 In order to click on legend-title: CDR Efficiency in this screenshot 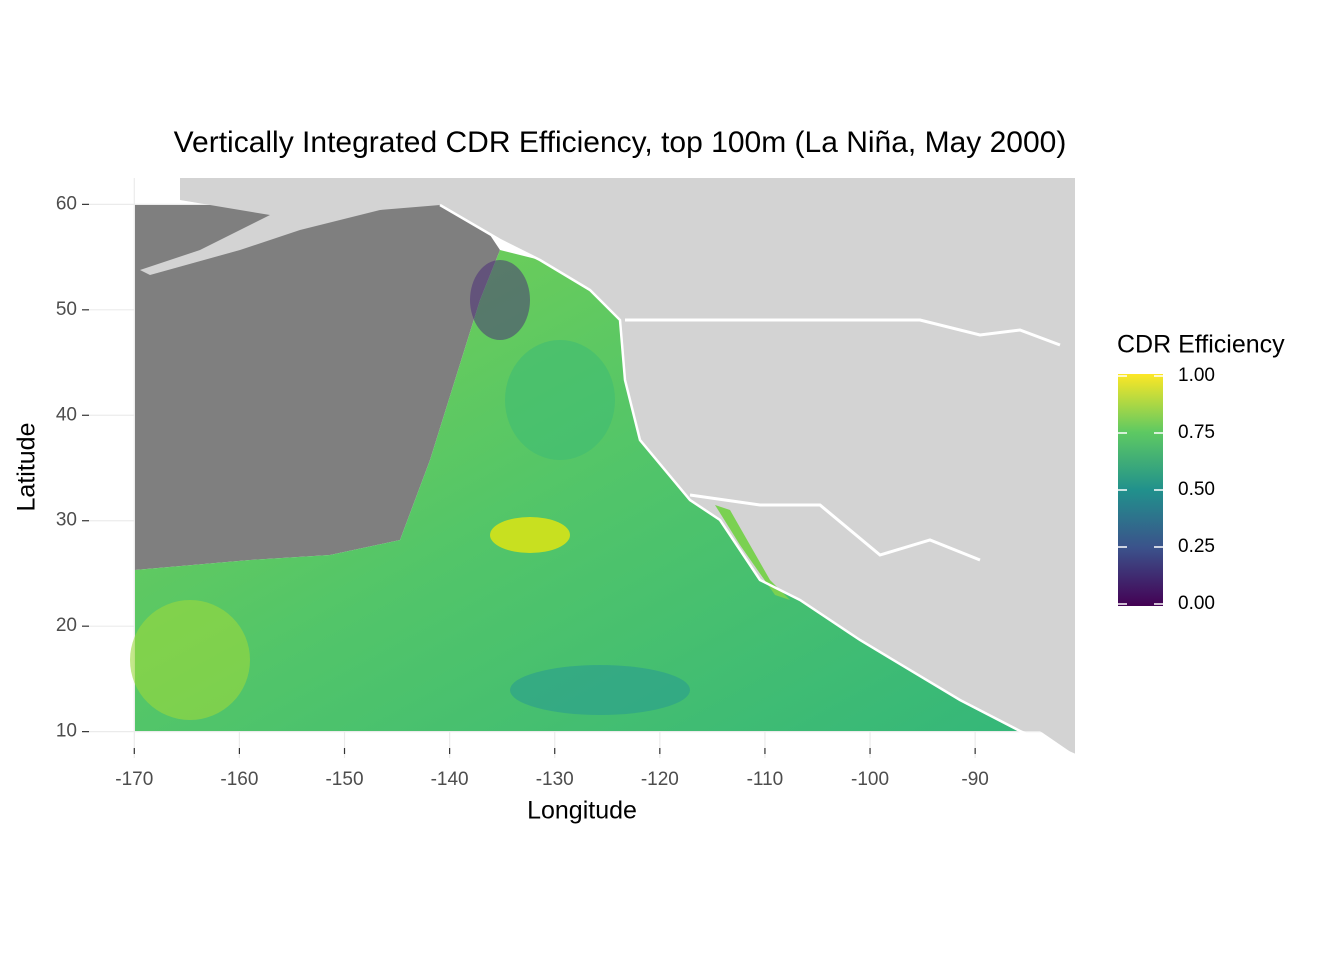, I will do `click(1201, 345)`.